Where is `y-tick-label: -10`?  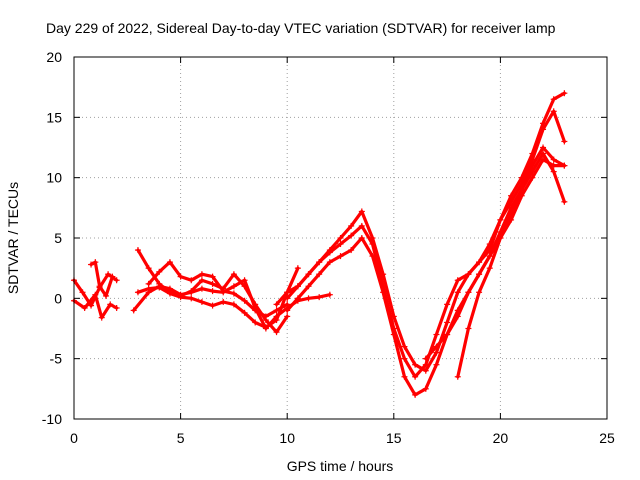 y-tick-label: -10 is located at coordinates (52, 419).